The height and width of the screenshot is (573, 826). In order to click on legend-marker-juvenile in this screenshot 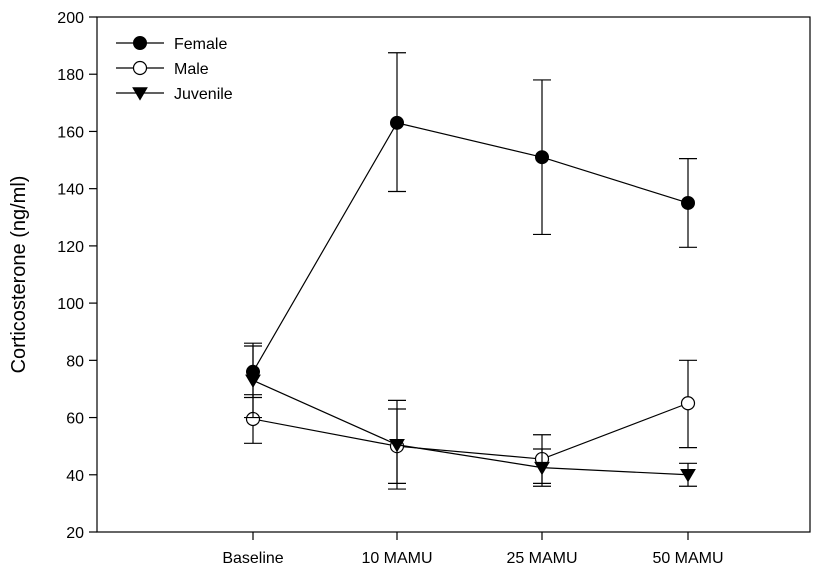, I will do `click(140, 94)`.